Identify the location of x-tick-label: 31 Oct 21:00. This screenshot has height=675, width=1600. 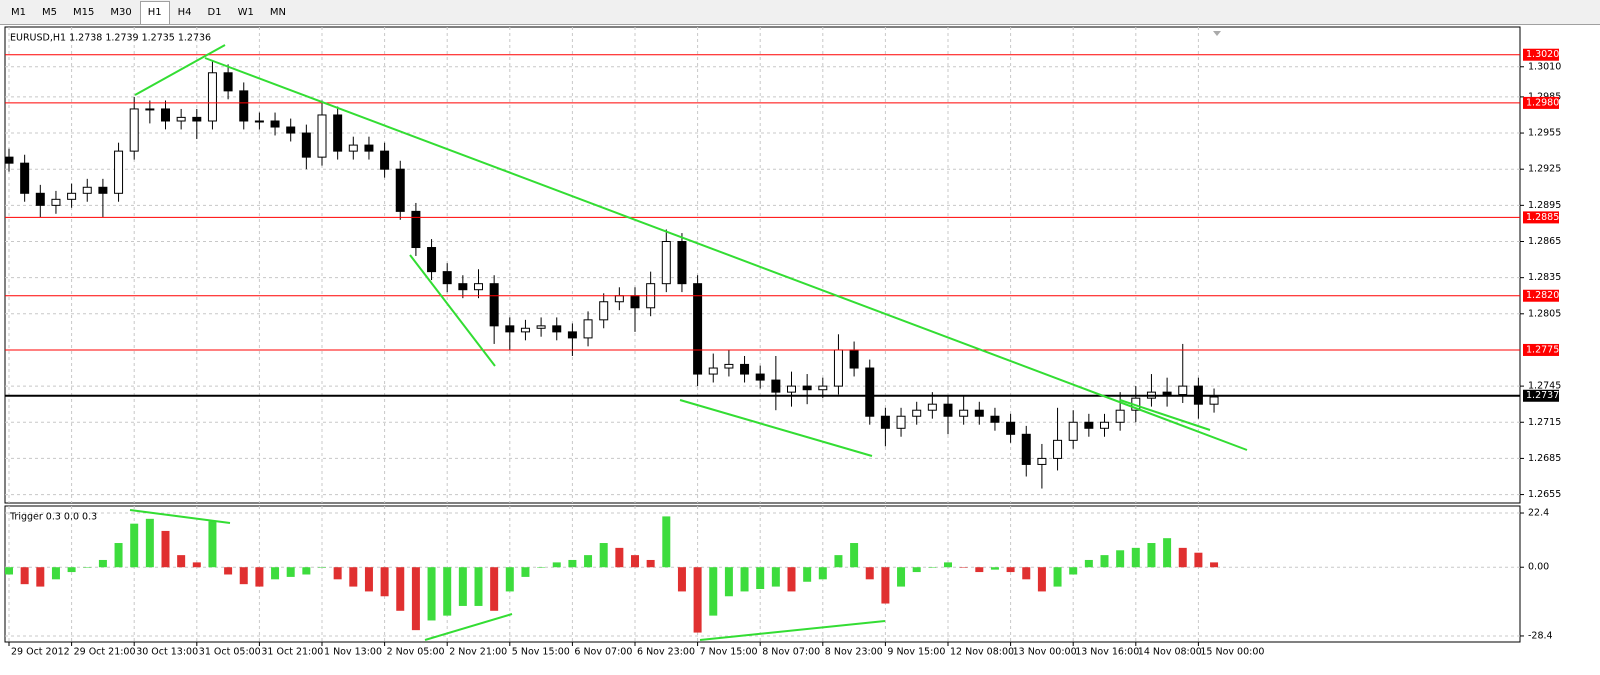
(292, 652).